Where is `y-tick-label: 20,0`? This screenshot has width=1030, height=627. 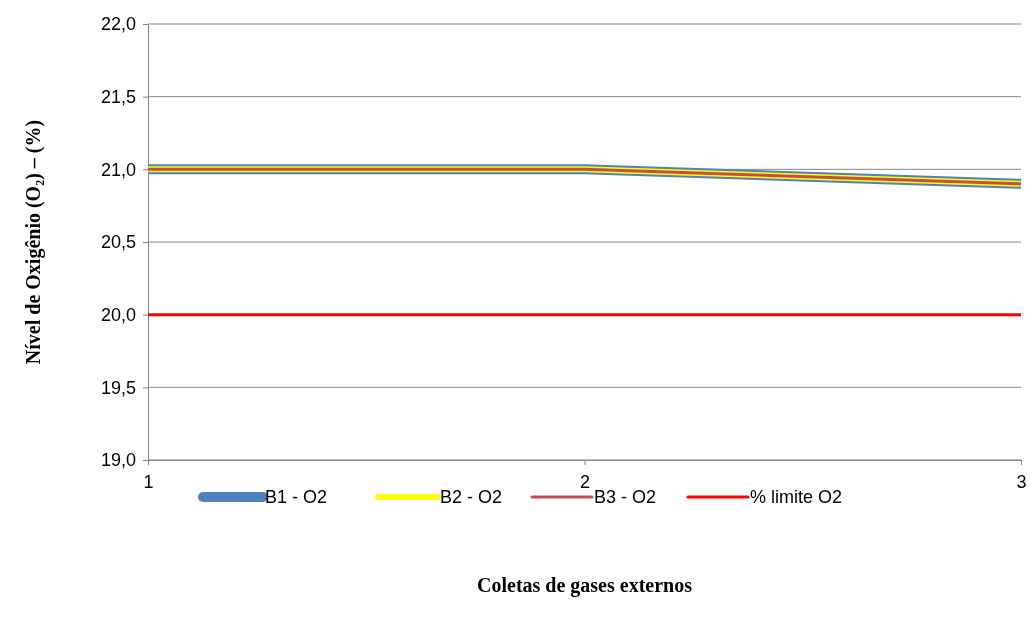
y-tick-label: 20,0 is located at coordinates (118, 314).